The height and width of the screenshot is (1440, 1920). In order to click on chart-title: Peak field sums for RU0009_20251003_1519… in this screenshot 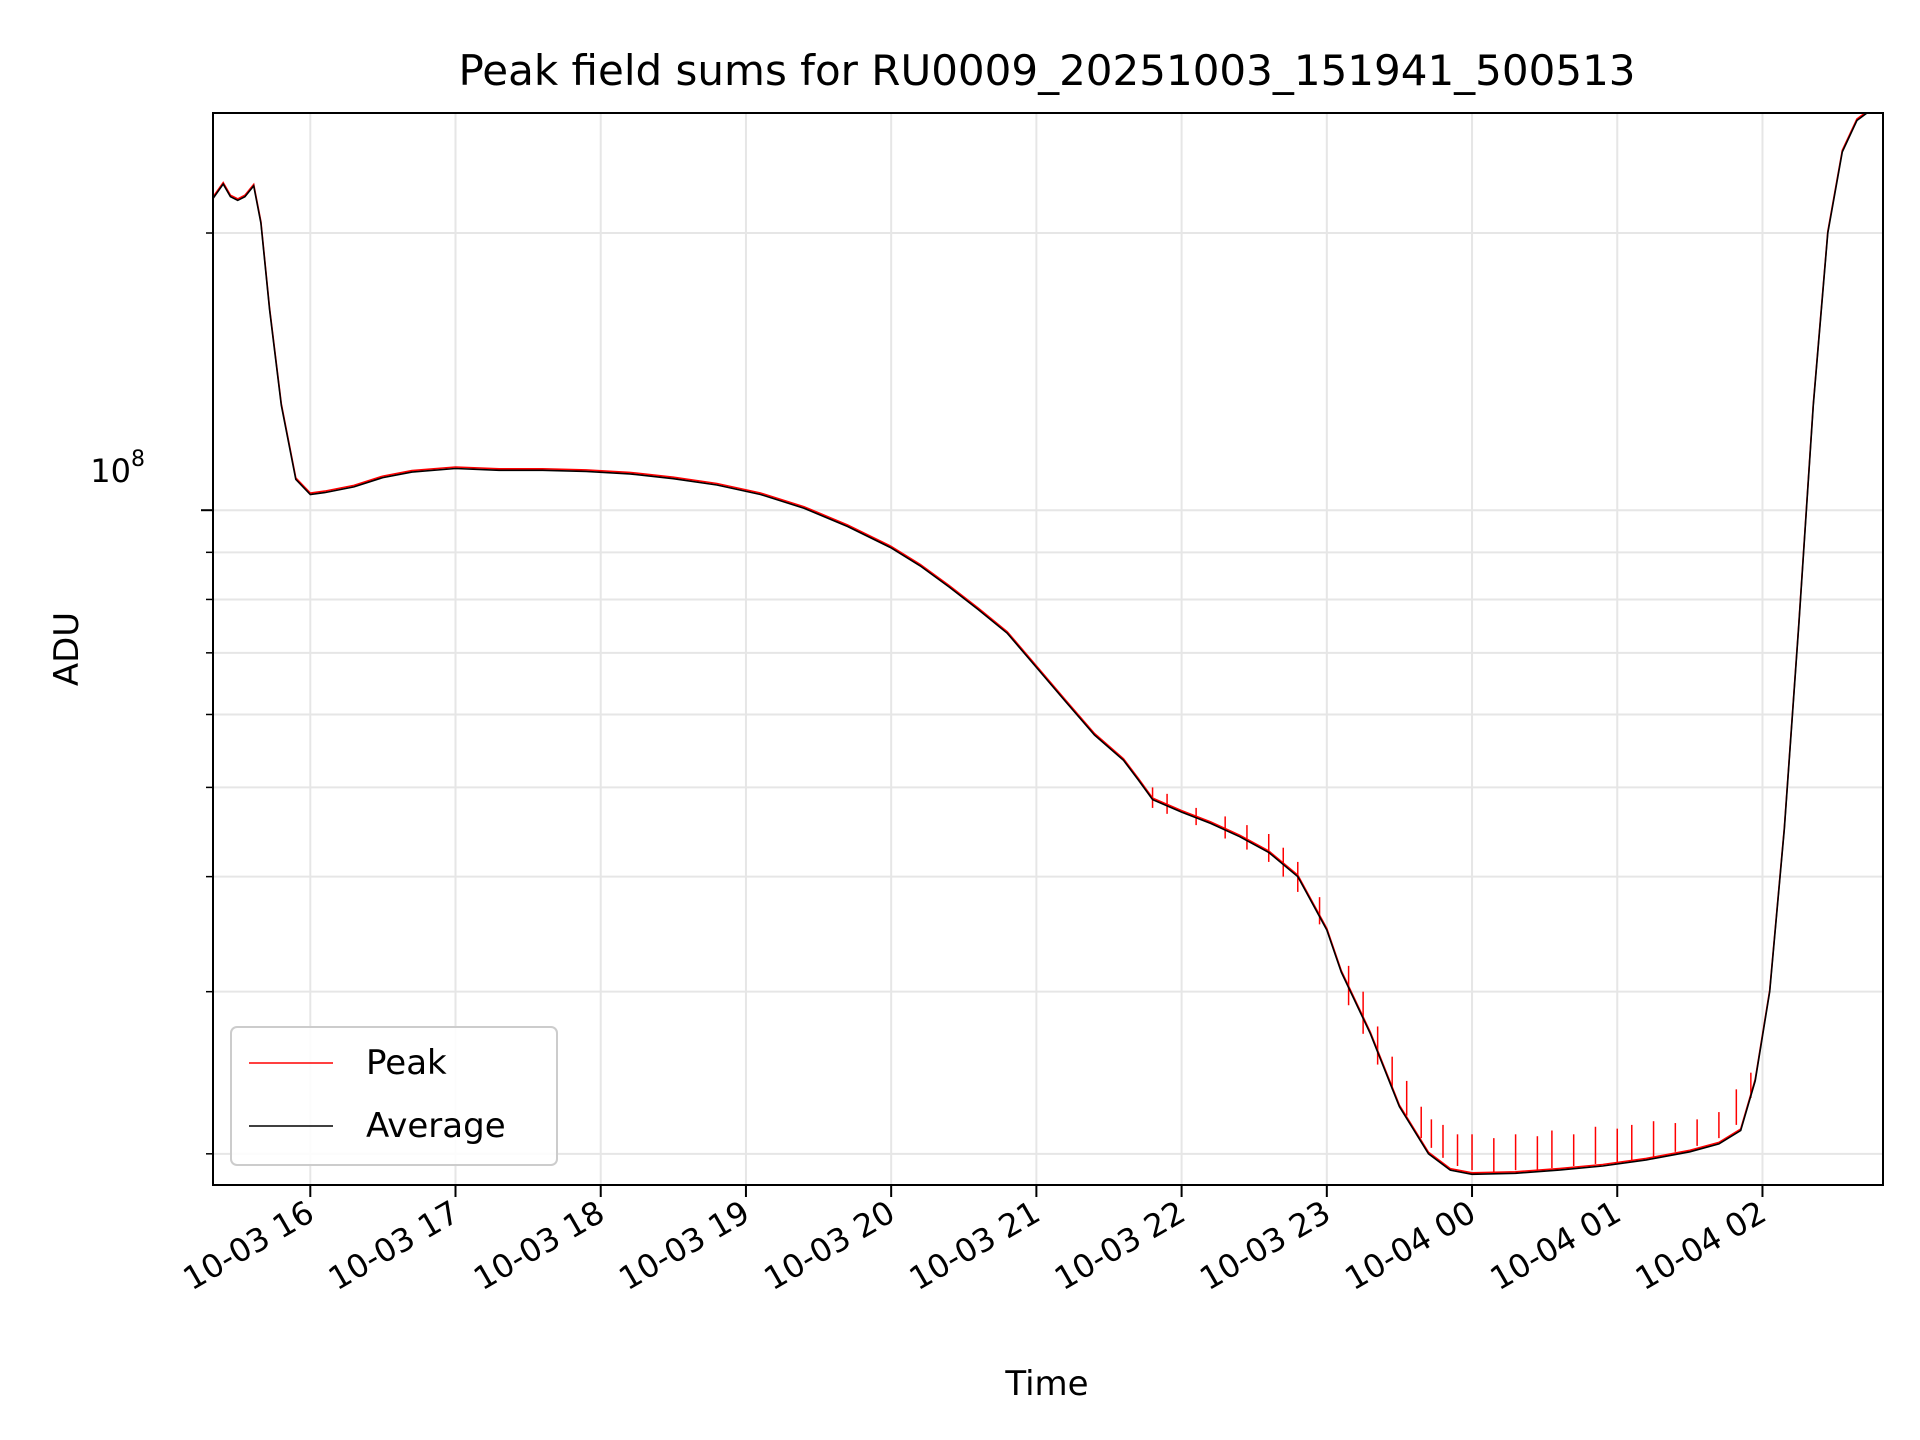, I will do `click(1046, 70)`.